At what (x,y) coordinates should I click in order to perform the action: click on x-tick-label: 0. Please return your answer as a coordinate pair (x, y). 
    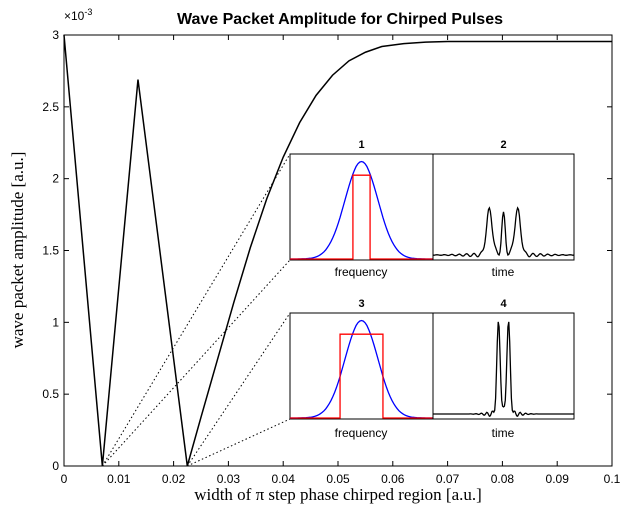
    Looking at the image, I should click on (64, 479).